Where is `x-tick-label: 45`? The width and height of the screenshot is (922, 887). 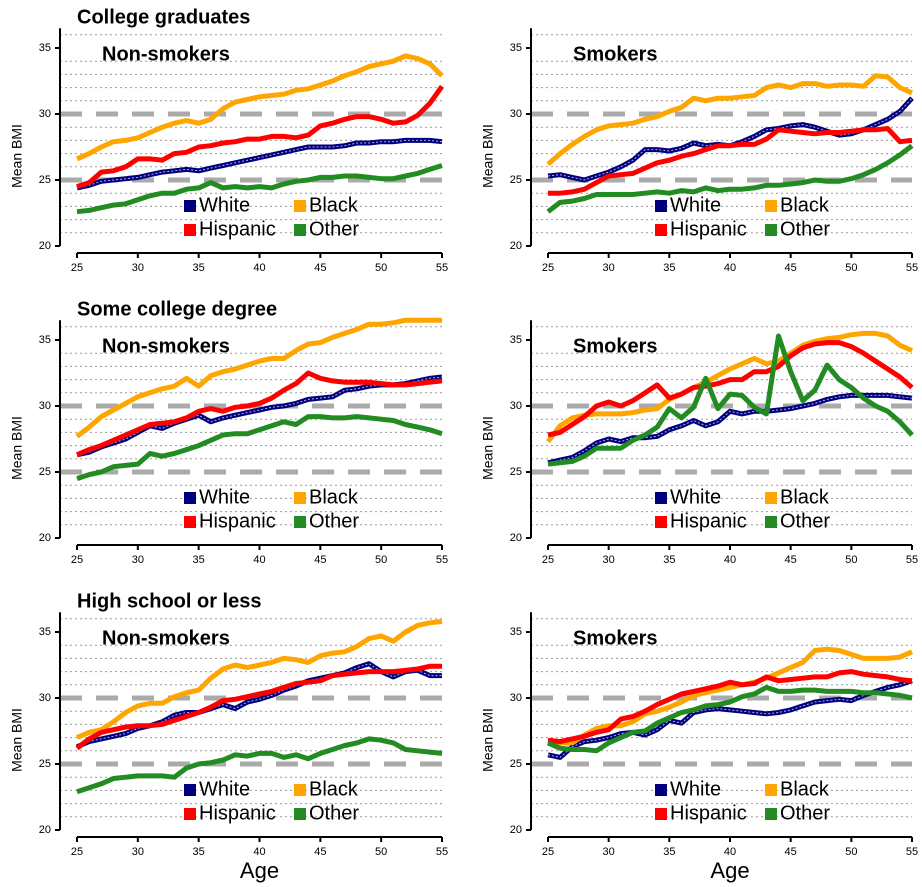
x-tick-label: 45 is located at coordinates (791, 560).